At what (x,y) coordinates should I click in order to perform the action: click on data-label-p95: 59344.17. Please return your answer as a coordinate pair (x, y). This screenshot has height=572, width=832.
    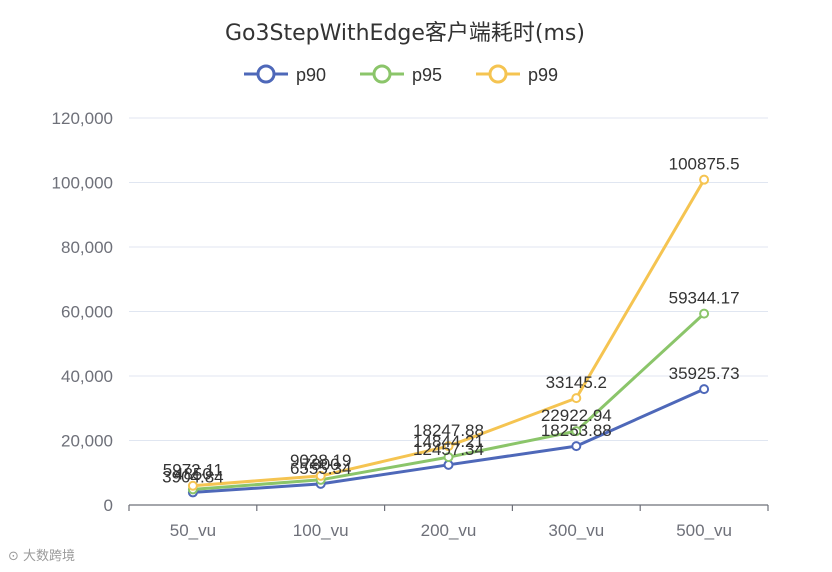
    Looking at the image, I should click on (704, 298).